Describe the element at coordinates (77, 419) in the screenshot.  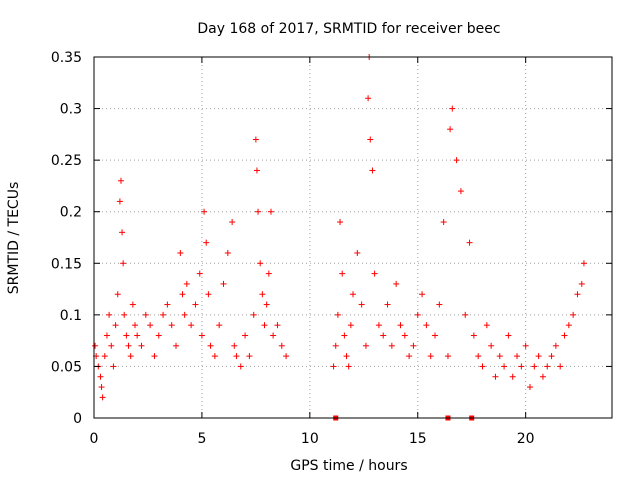
I see `y-tick-label: 0` at that location.